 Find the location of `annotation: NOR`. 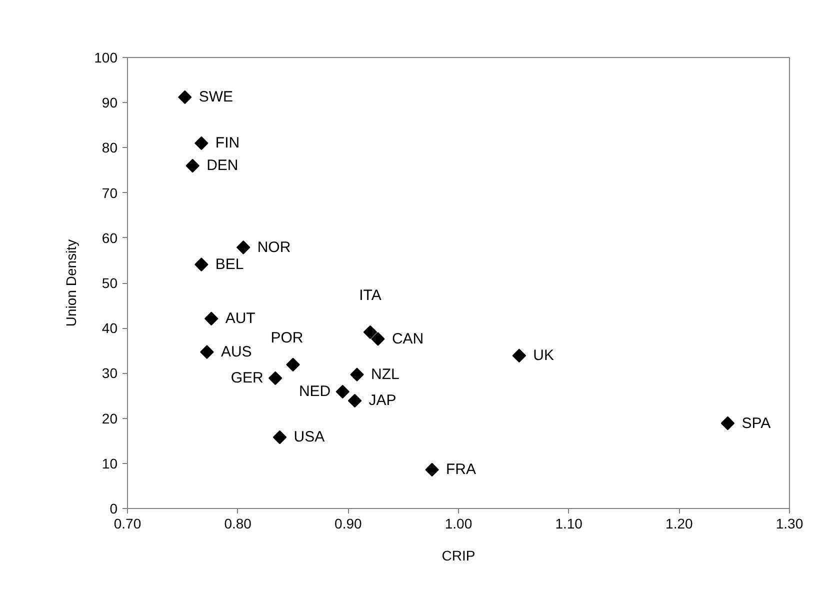

annotation: NOR is located at coordinates (274, 247).